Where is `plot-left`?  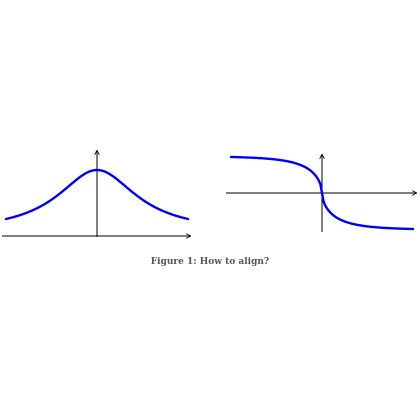 plot-left is located at coordinates (96, 194).